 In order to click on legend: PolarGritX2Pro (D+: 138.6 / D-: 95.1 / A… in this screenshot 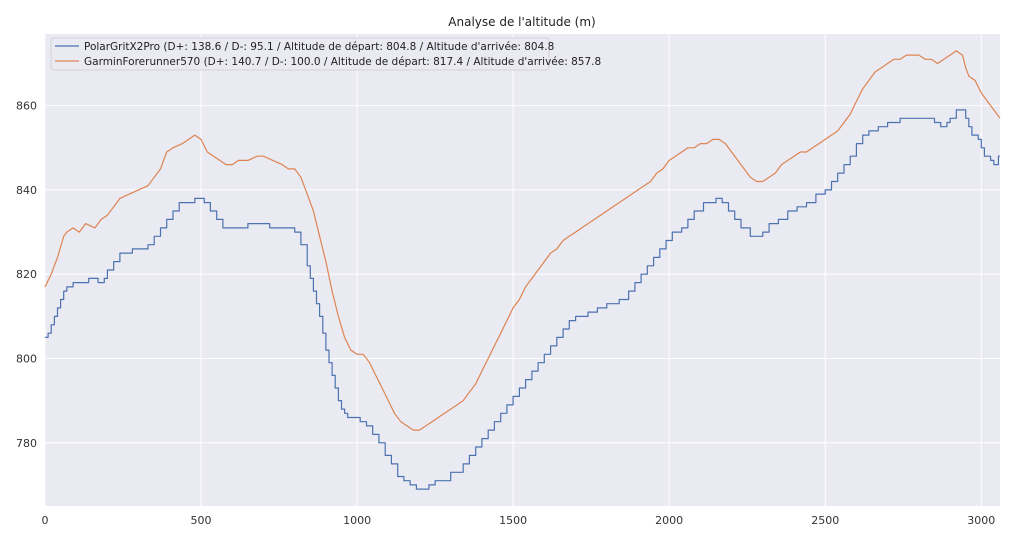, I will do `click(325, 54)`.